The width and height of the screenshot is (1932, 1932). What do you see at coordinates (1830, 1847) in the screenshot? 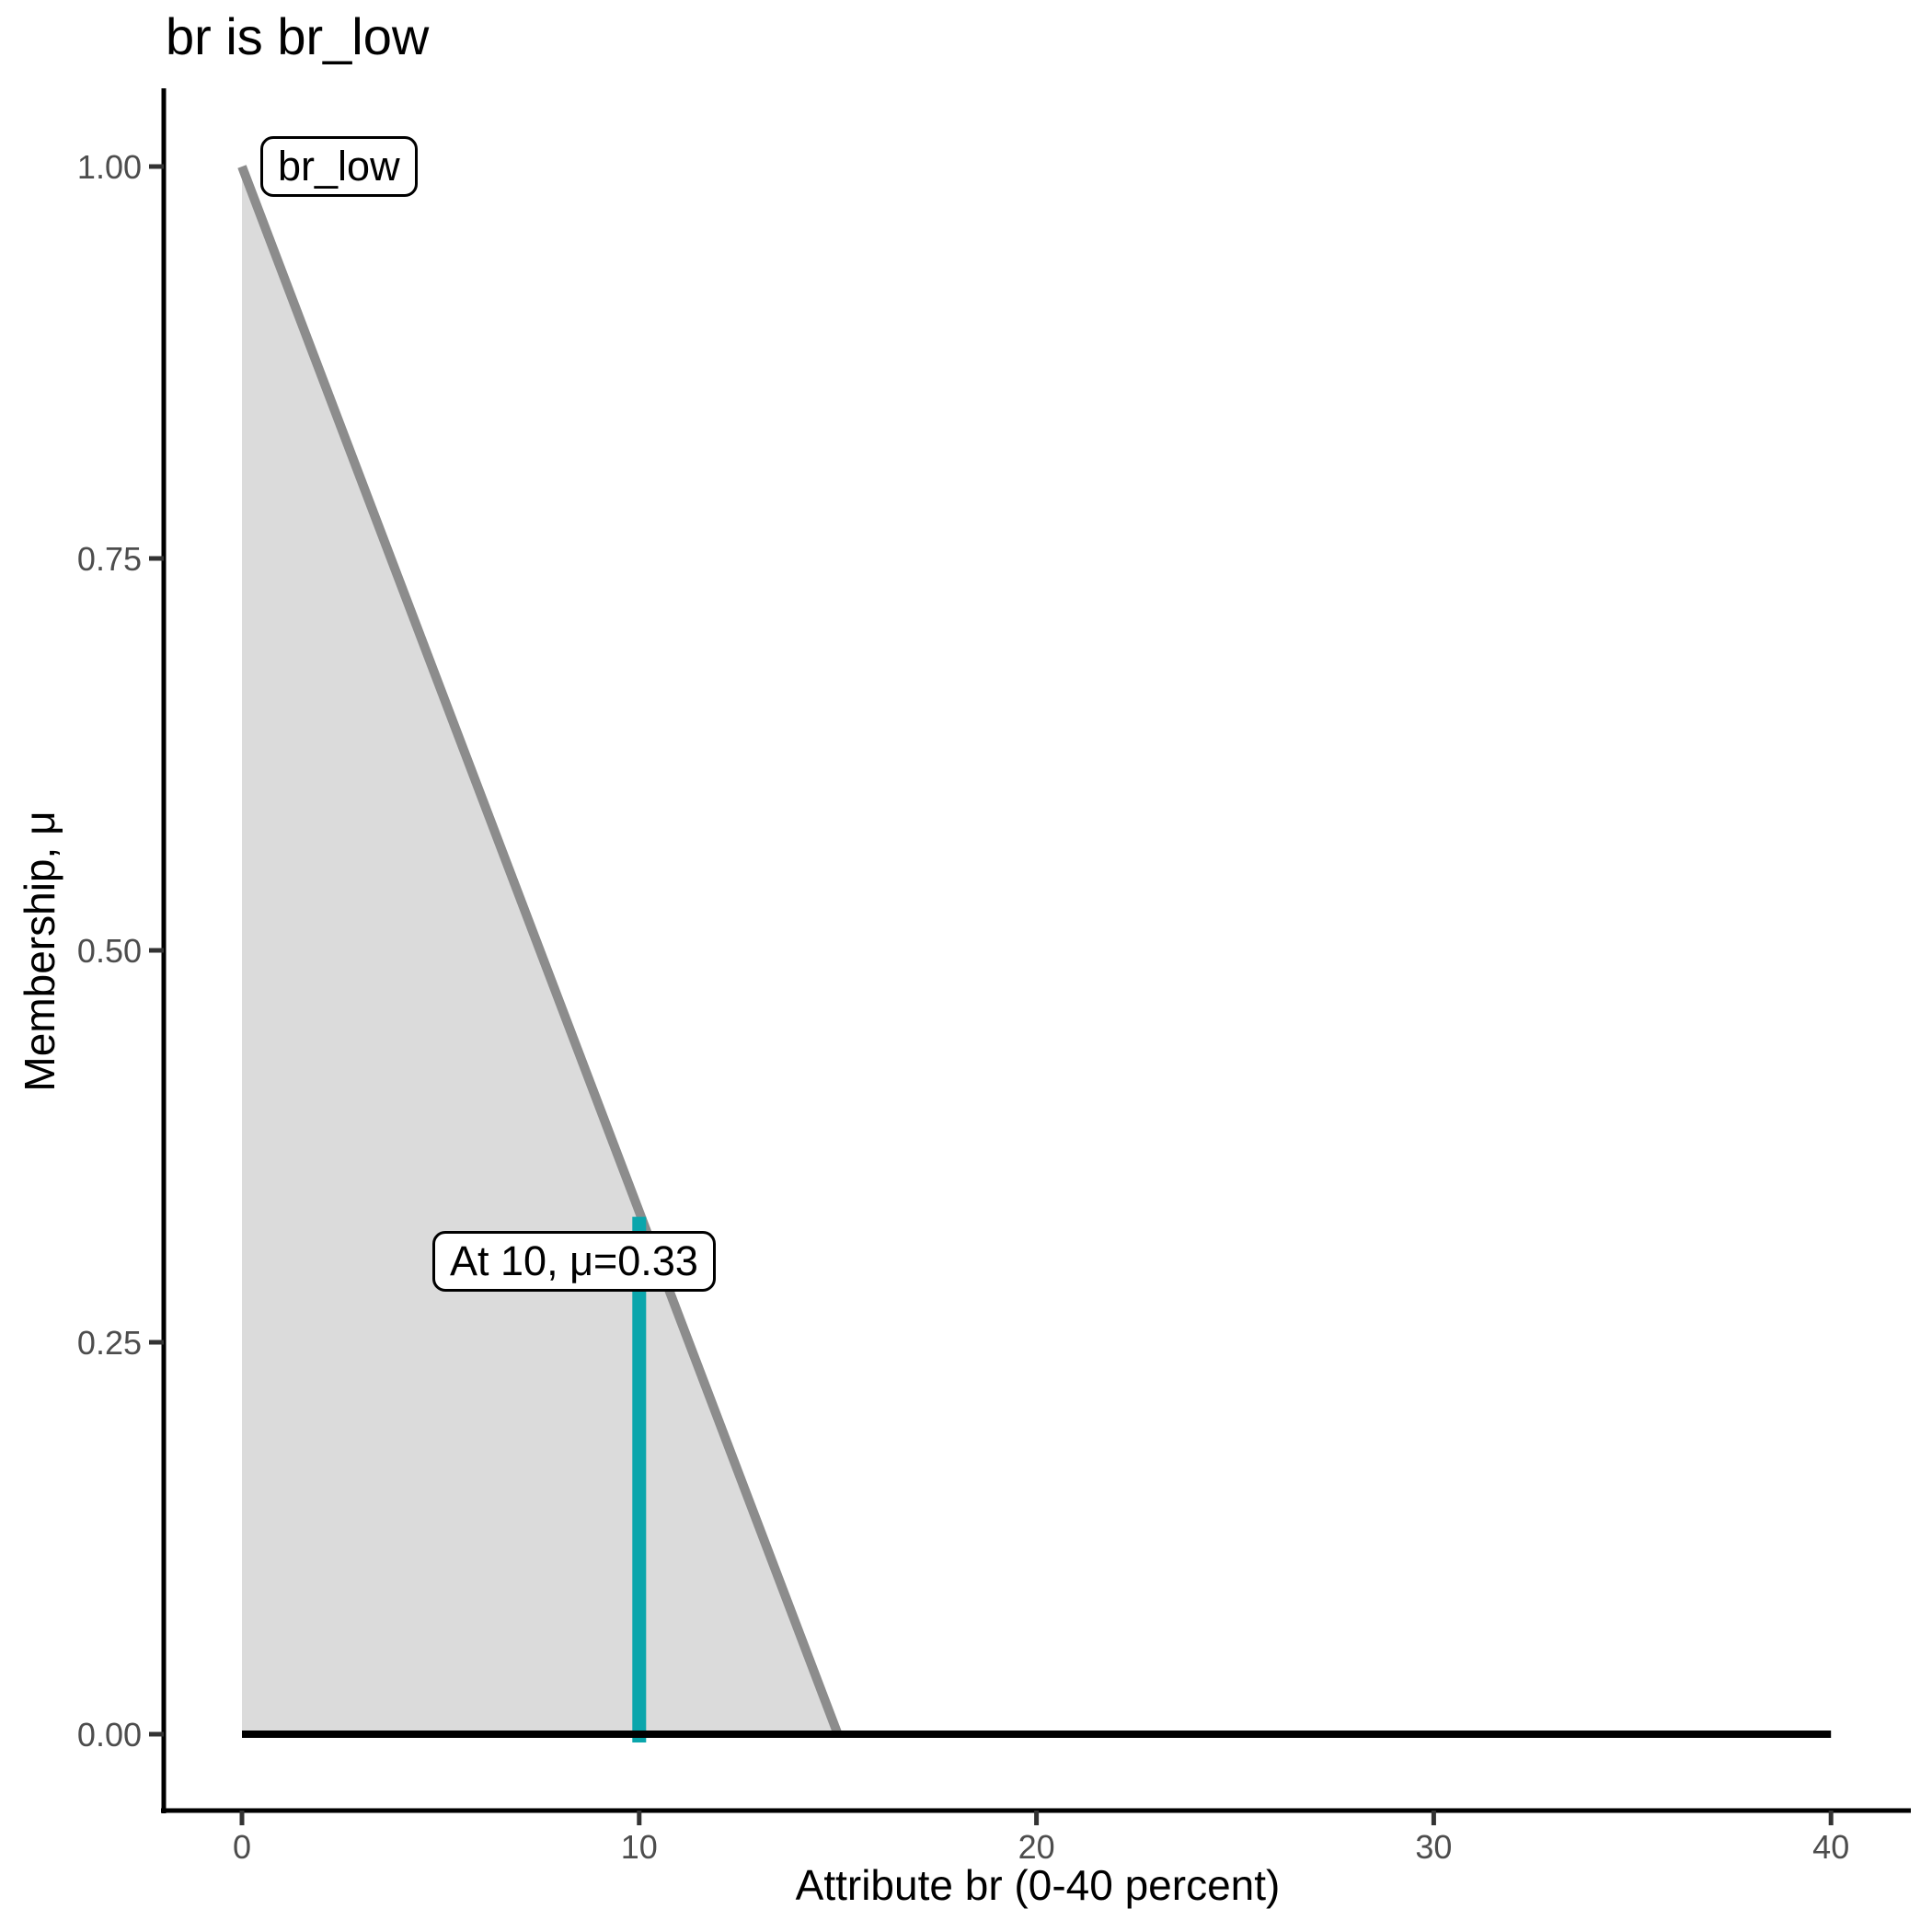
I see `x-tick-label: 40` at bounding box center [1830, 1847].